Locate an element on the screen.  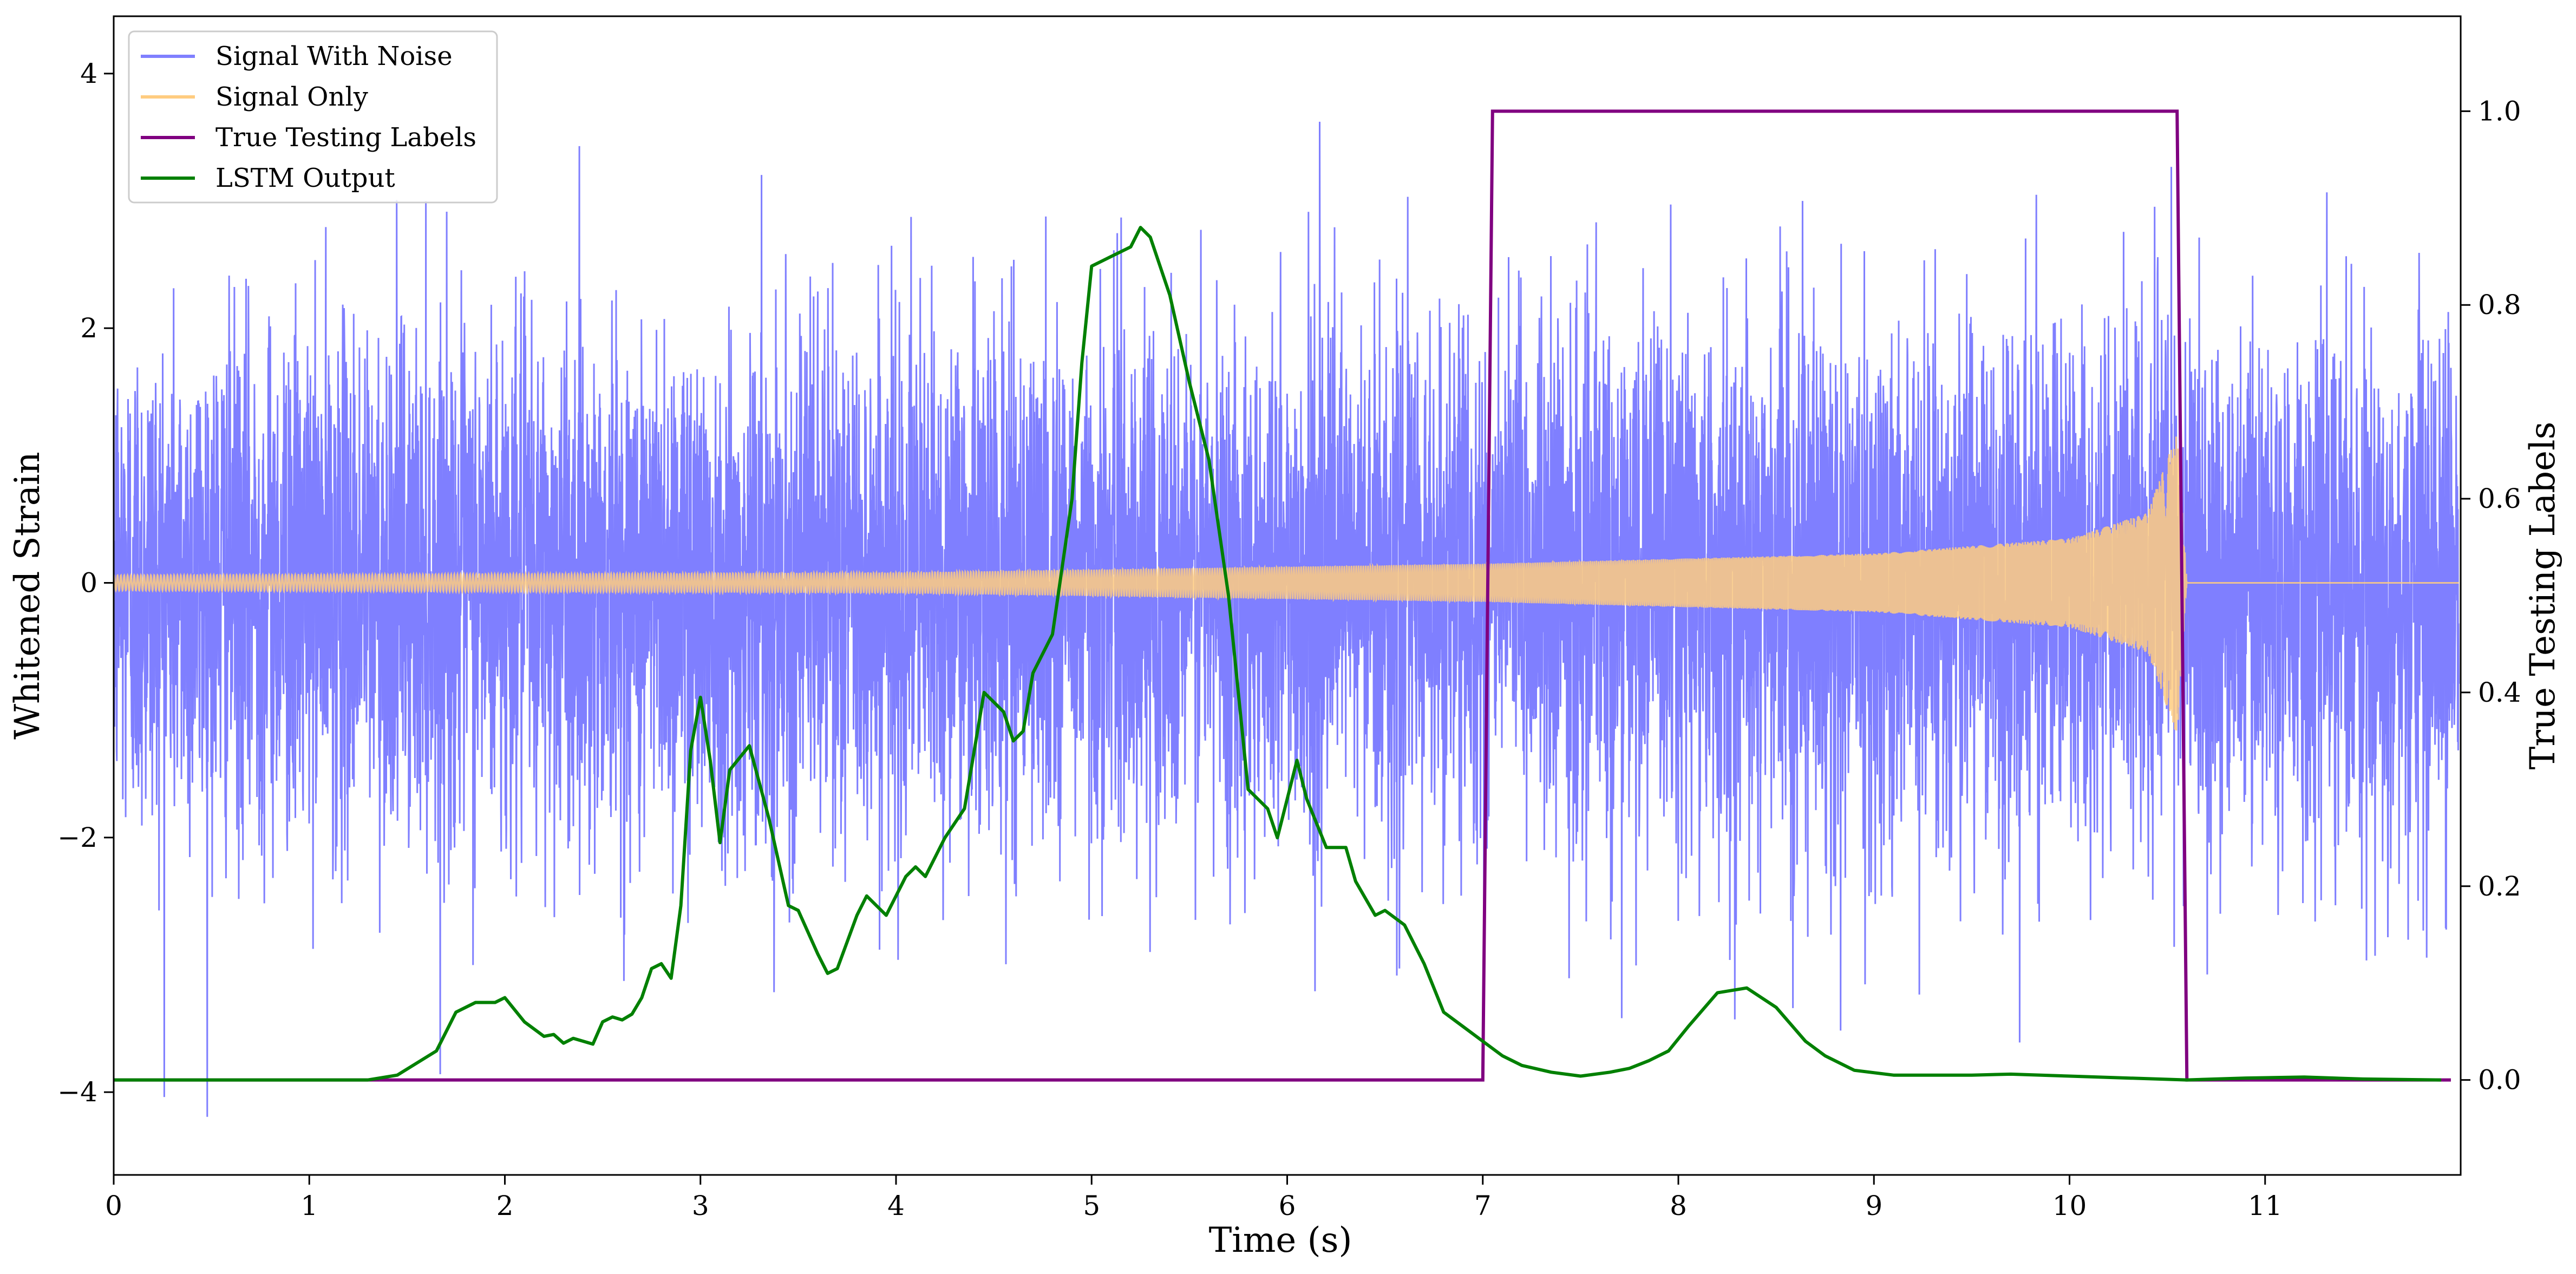
y-tick-label: 4 is located at coordinates (88, 73).